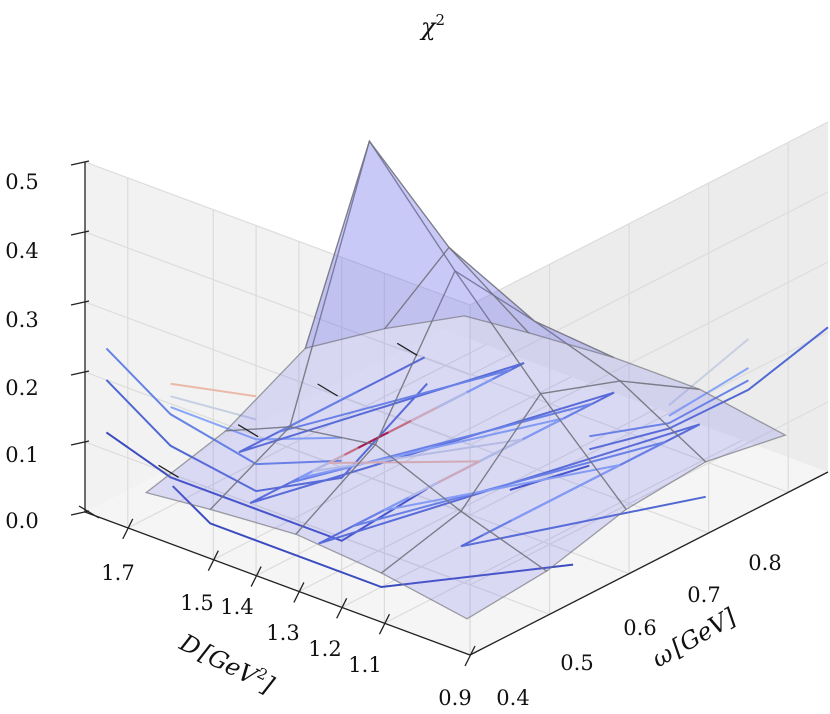 This screenshot has width=830, height=714. What do you see at coordinates (454, 698) in the screenshot?
I see `d-tick-label: 0.9` at bounding box center [454, 698].